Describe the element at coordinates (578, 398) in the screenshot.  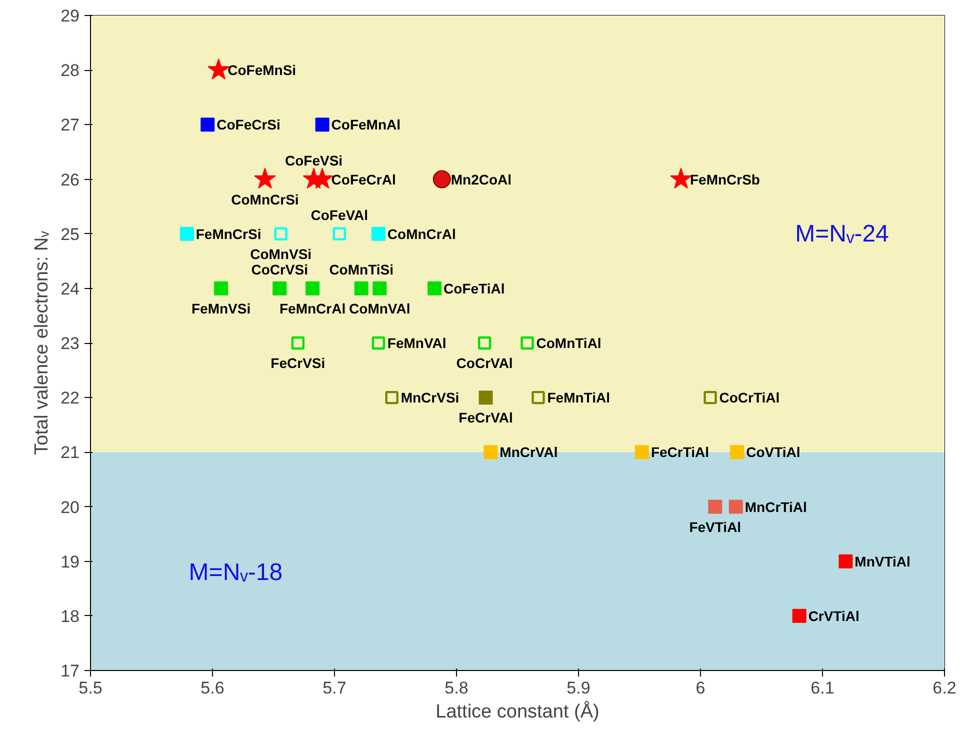
I see `annotation: FeMnTiAl` at that location.